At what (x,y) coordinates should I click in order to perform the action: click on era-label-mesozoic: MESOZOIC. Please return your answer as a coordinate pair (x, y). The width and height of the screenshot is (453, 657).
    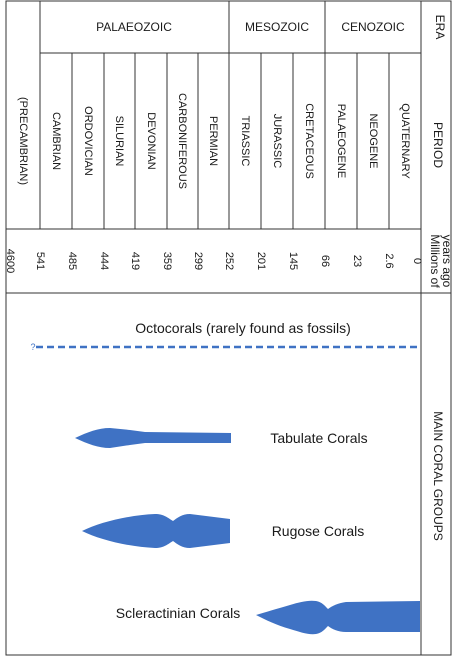
    Looking at the image, I should click on (277, 27).